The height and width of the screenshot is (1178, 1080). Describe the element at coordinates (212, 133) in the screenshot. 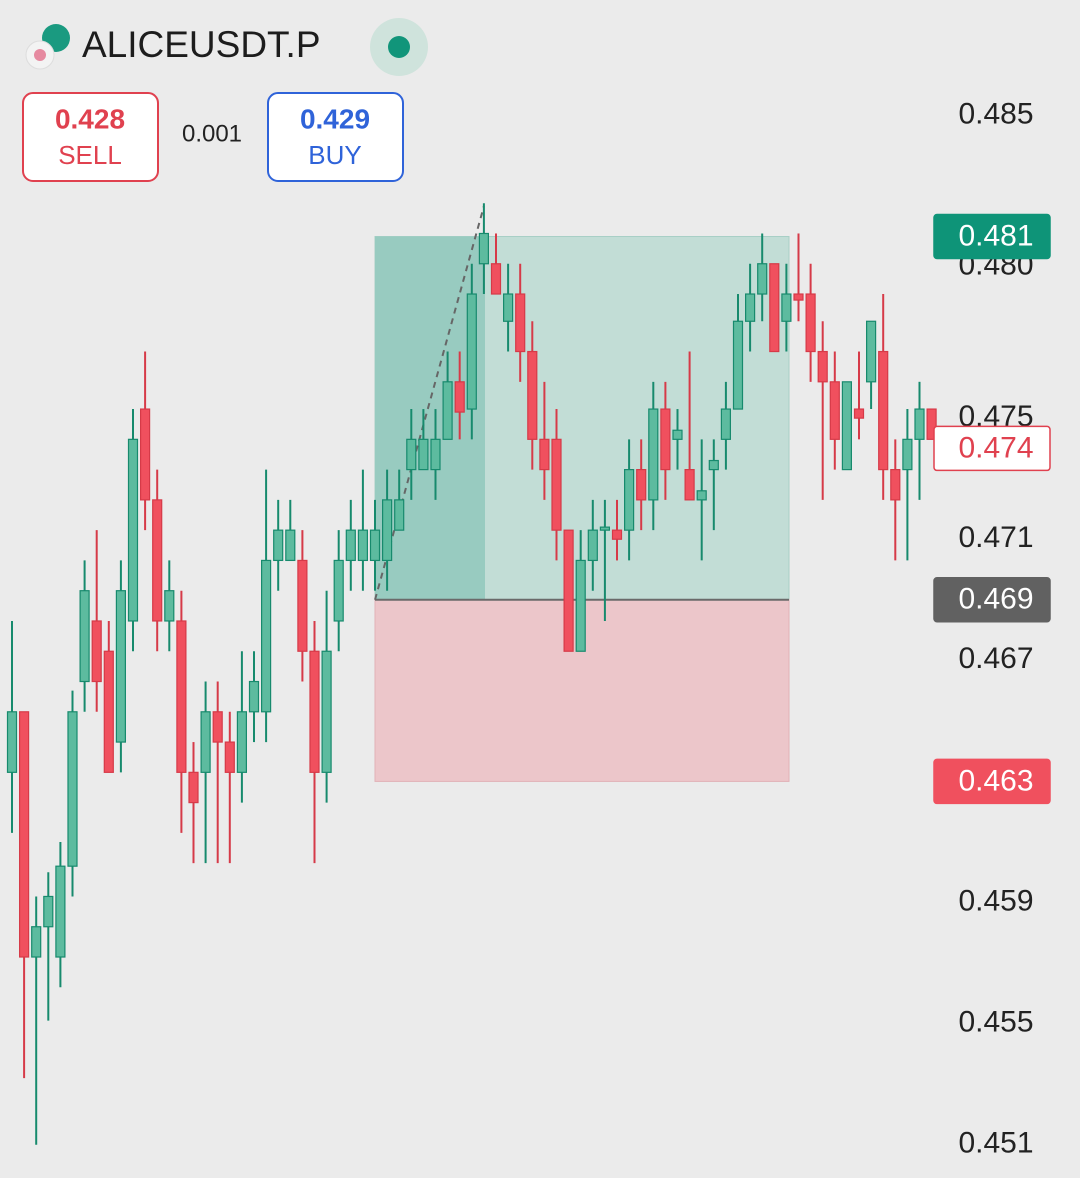

I see `spread: 0.001` at that location.